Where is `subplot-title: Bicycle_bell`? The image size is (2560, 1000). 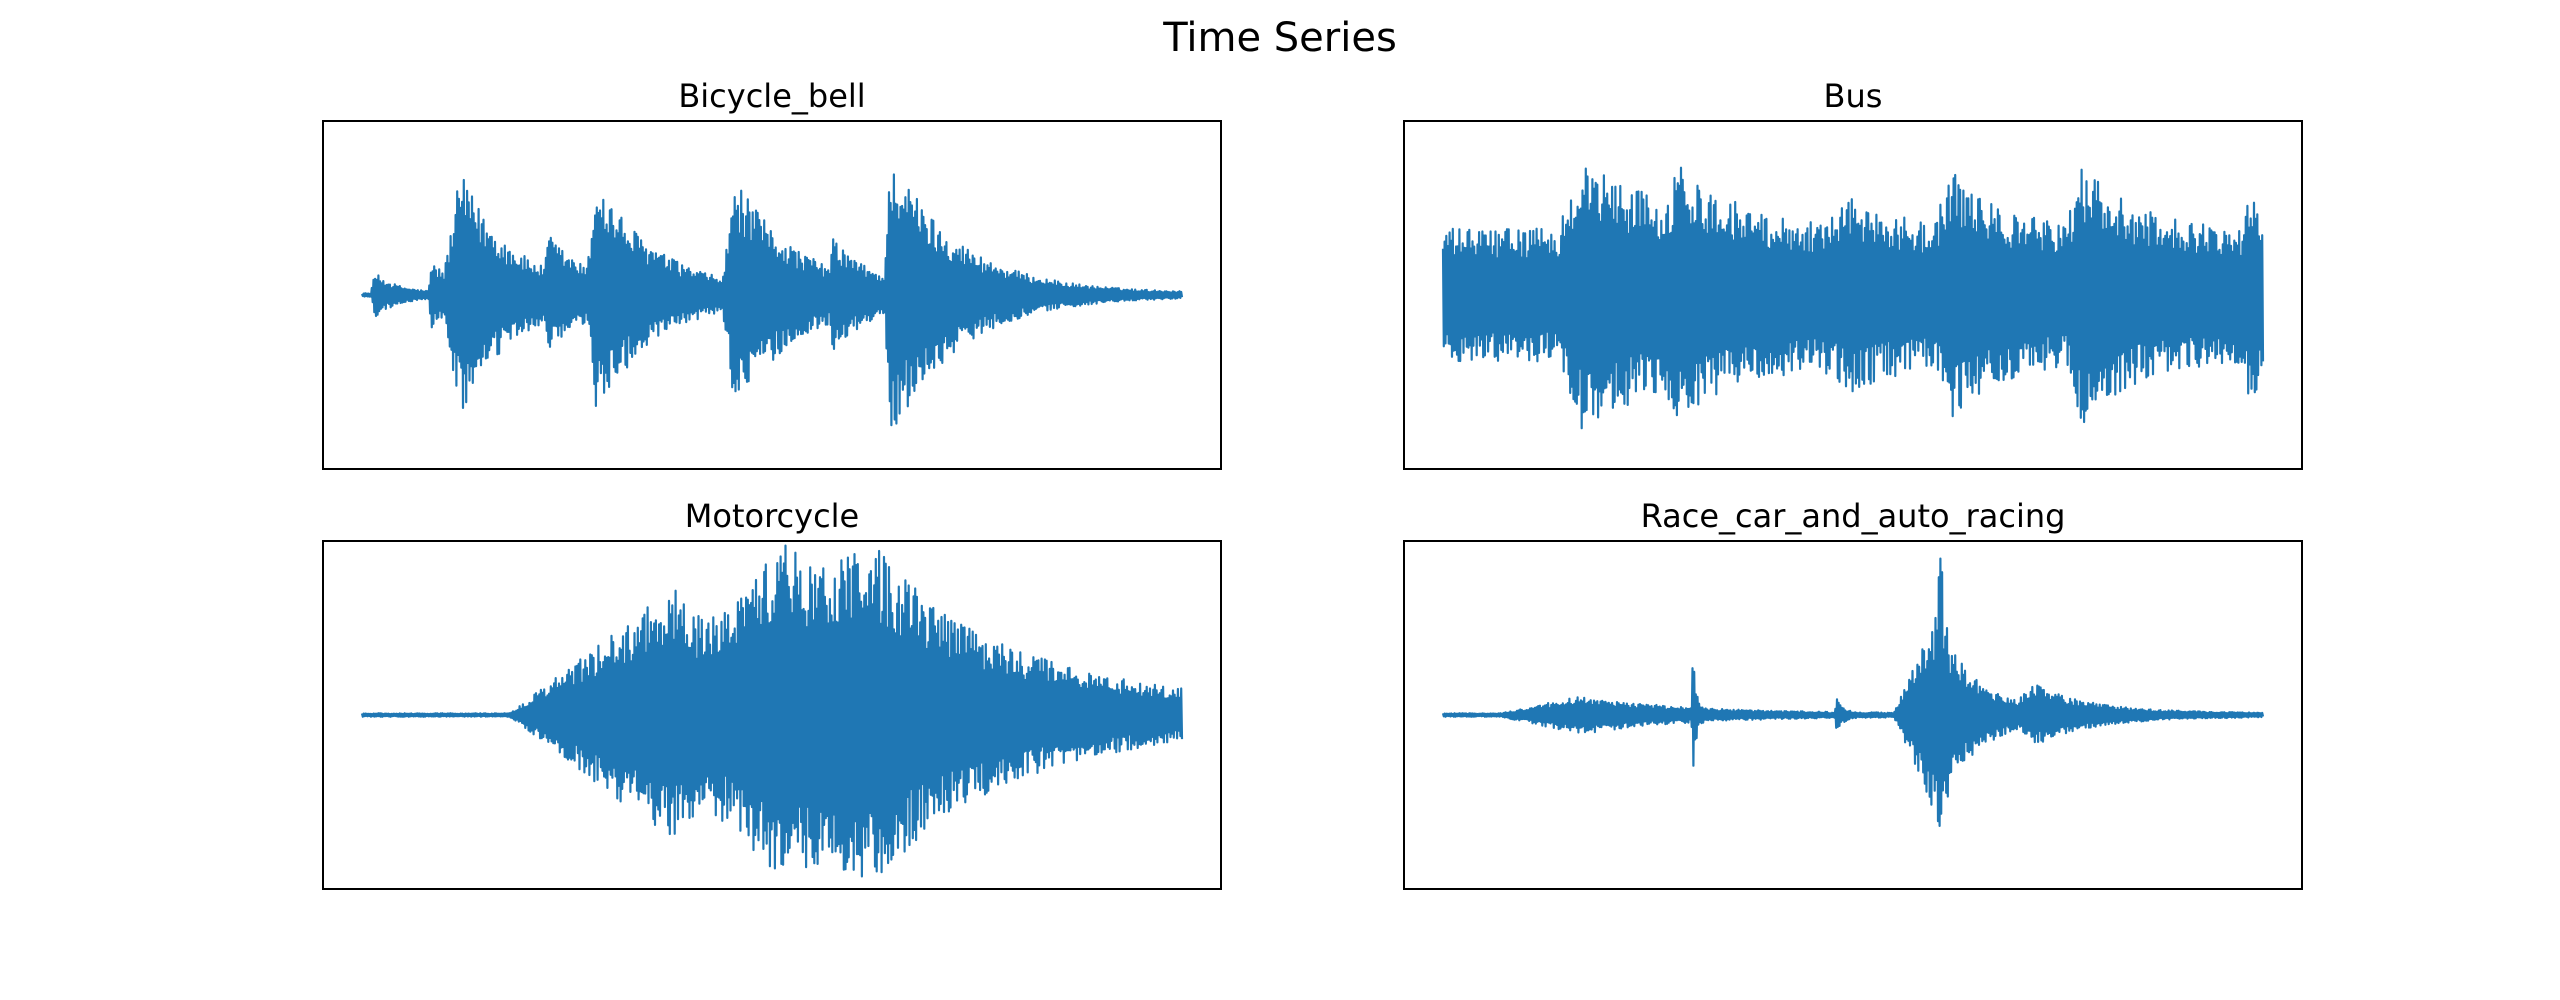 subplot-title: Bicycle_bell is located at coordinates (772, 96).